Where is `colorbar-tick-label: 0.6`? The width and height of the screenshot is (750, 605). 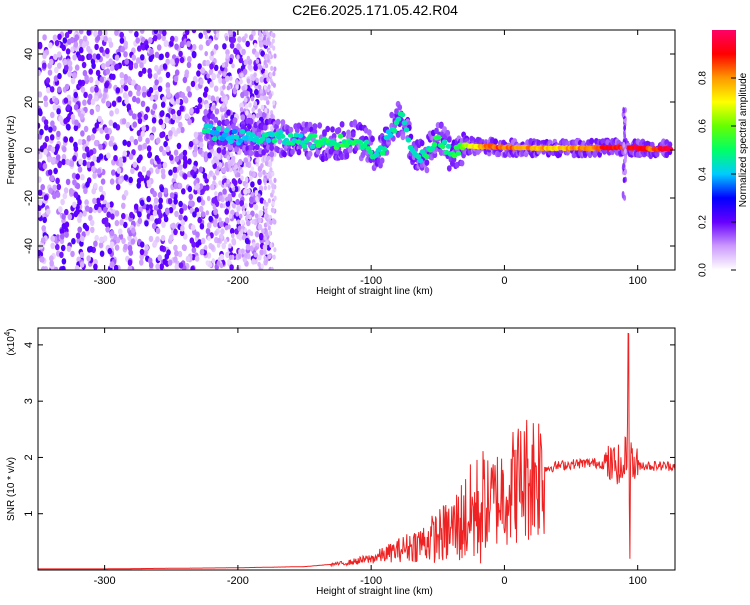
colorbar-tick-label: 0.6 is located at coordinates (703, 126).